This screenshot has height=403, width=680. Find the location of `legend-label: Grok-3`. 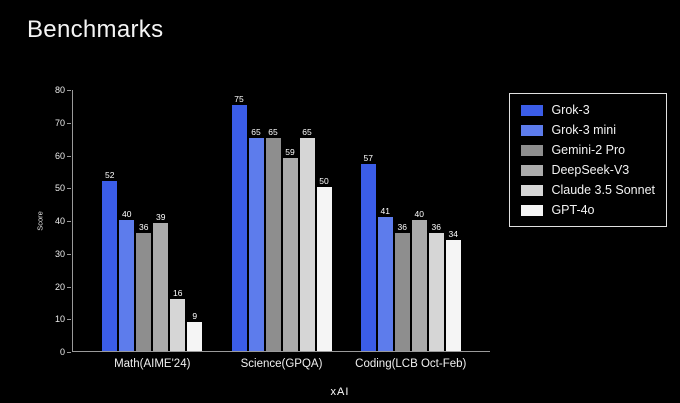

legend-label: Grok-3 is located at coordinates (570, 110).